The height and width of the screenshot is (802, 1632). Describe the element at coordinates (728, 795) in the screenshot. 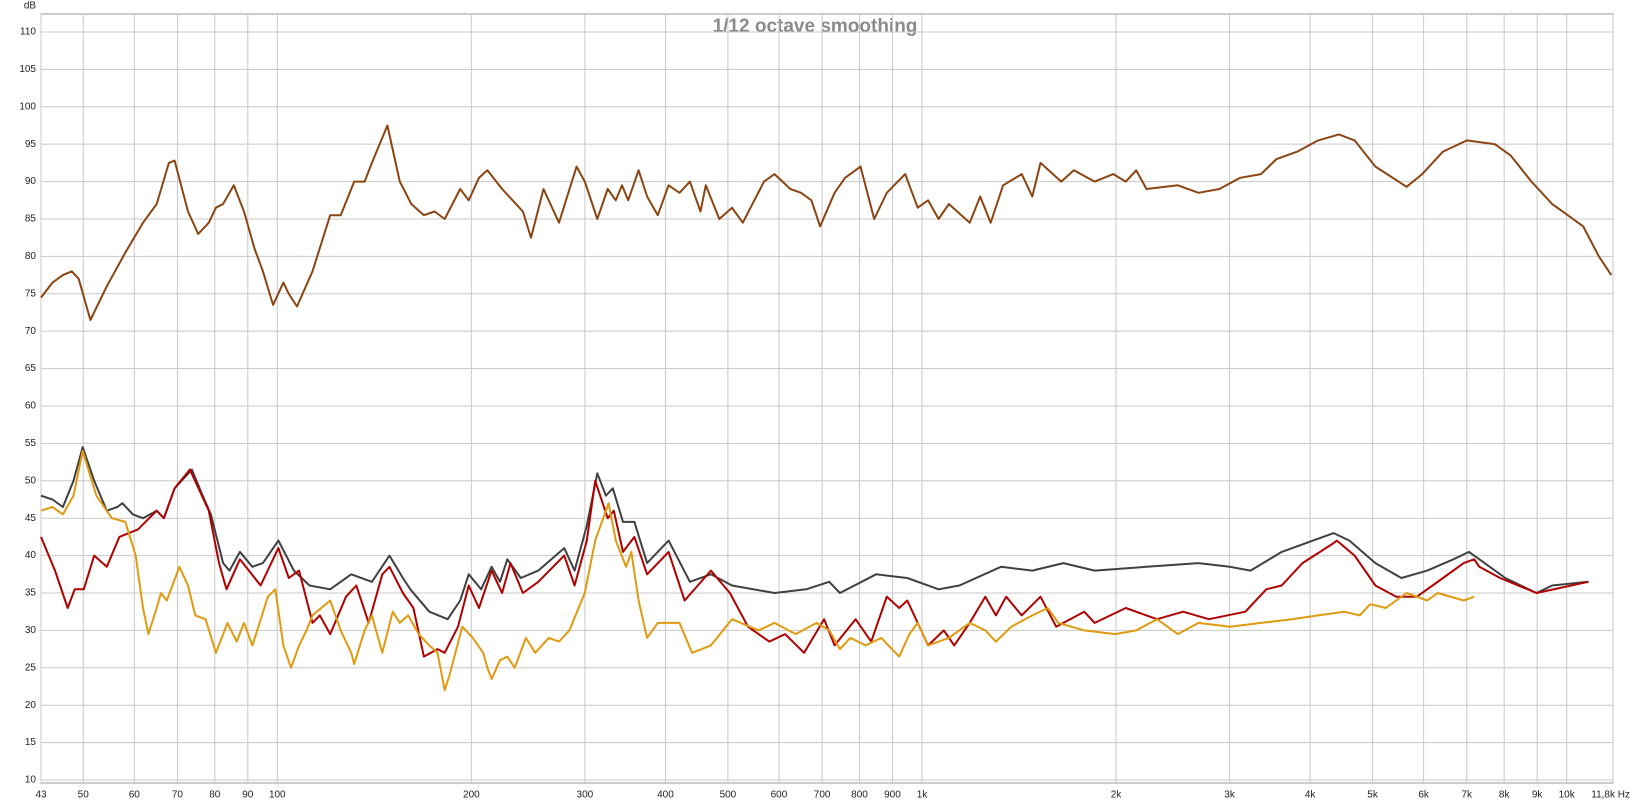

I see `x-tick-label: 500` at that location.